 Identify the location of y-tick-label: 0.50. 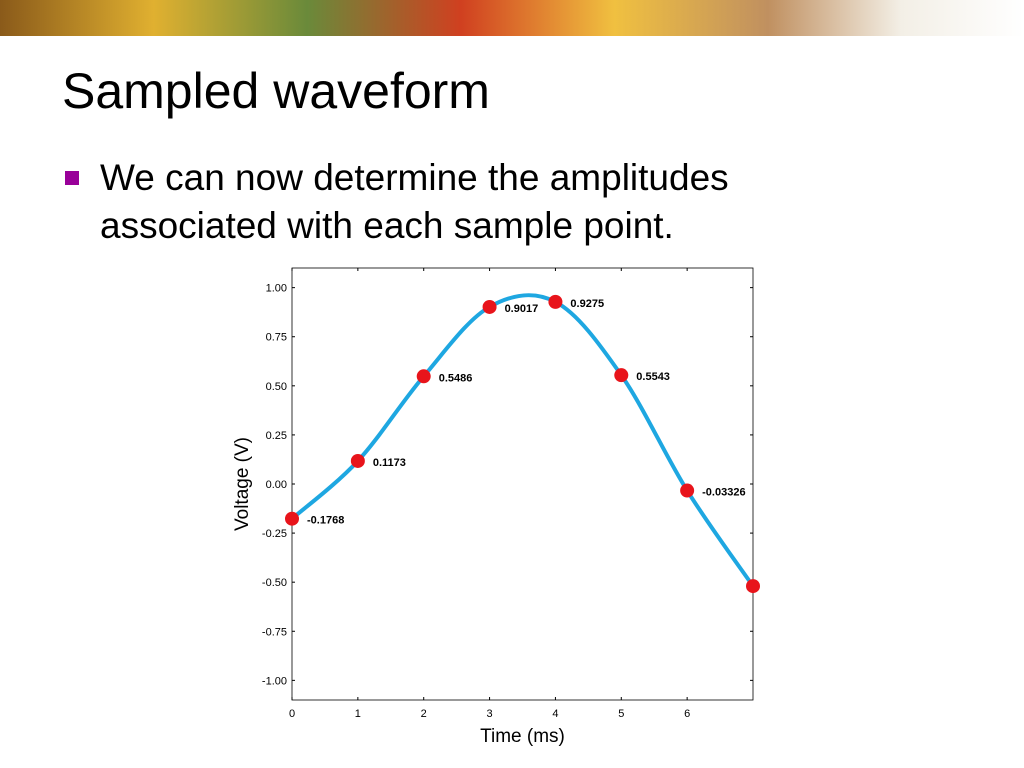
(276, 387).